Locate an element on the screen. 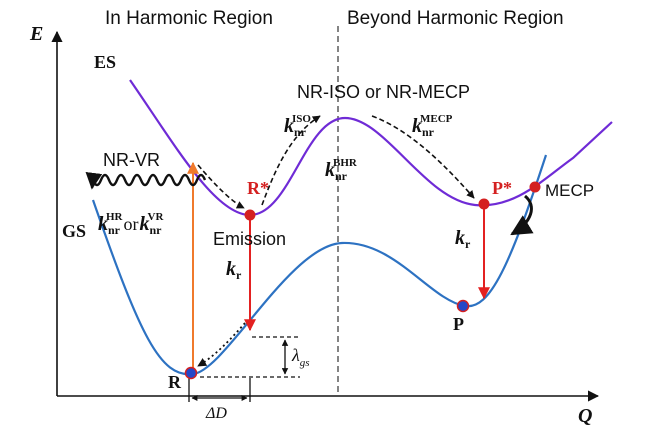  marker-p-star is located at coordinates (484, 204).